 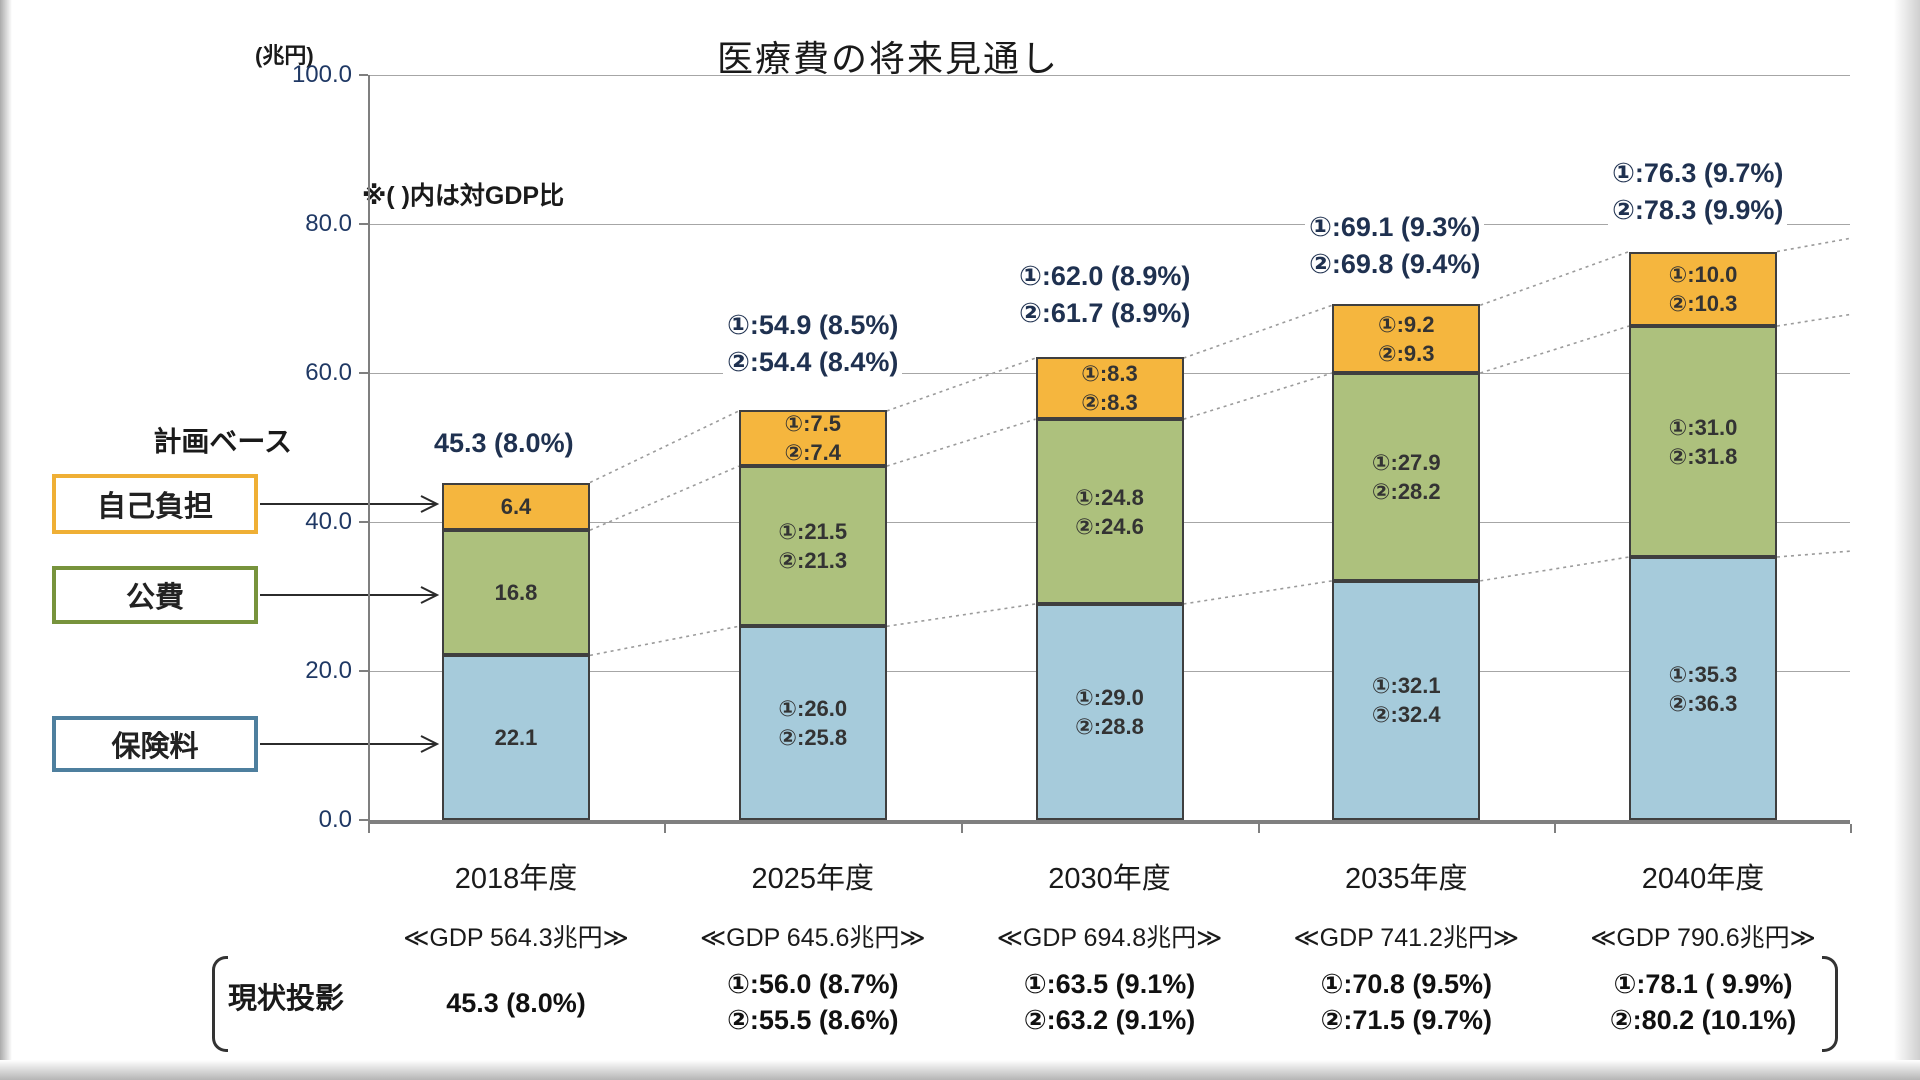 I want to click on bar-total-label: 45.3 (8.0%), so click(x=504, y=443).